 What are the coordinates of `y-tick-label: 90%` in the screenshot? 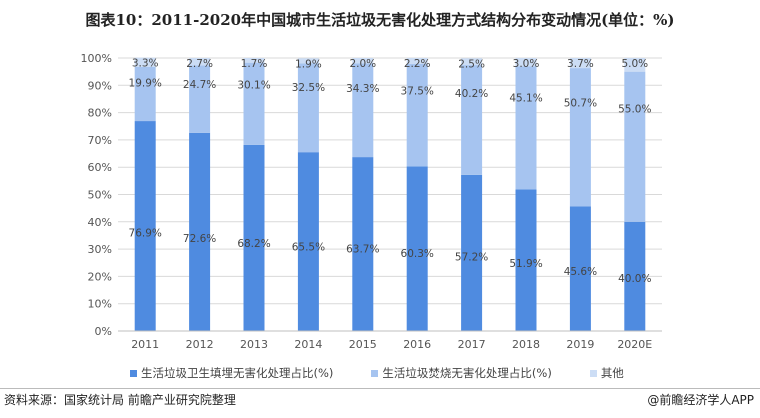 It's located at (100, 85).